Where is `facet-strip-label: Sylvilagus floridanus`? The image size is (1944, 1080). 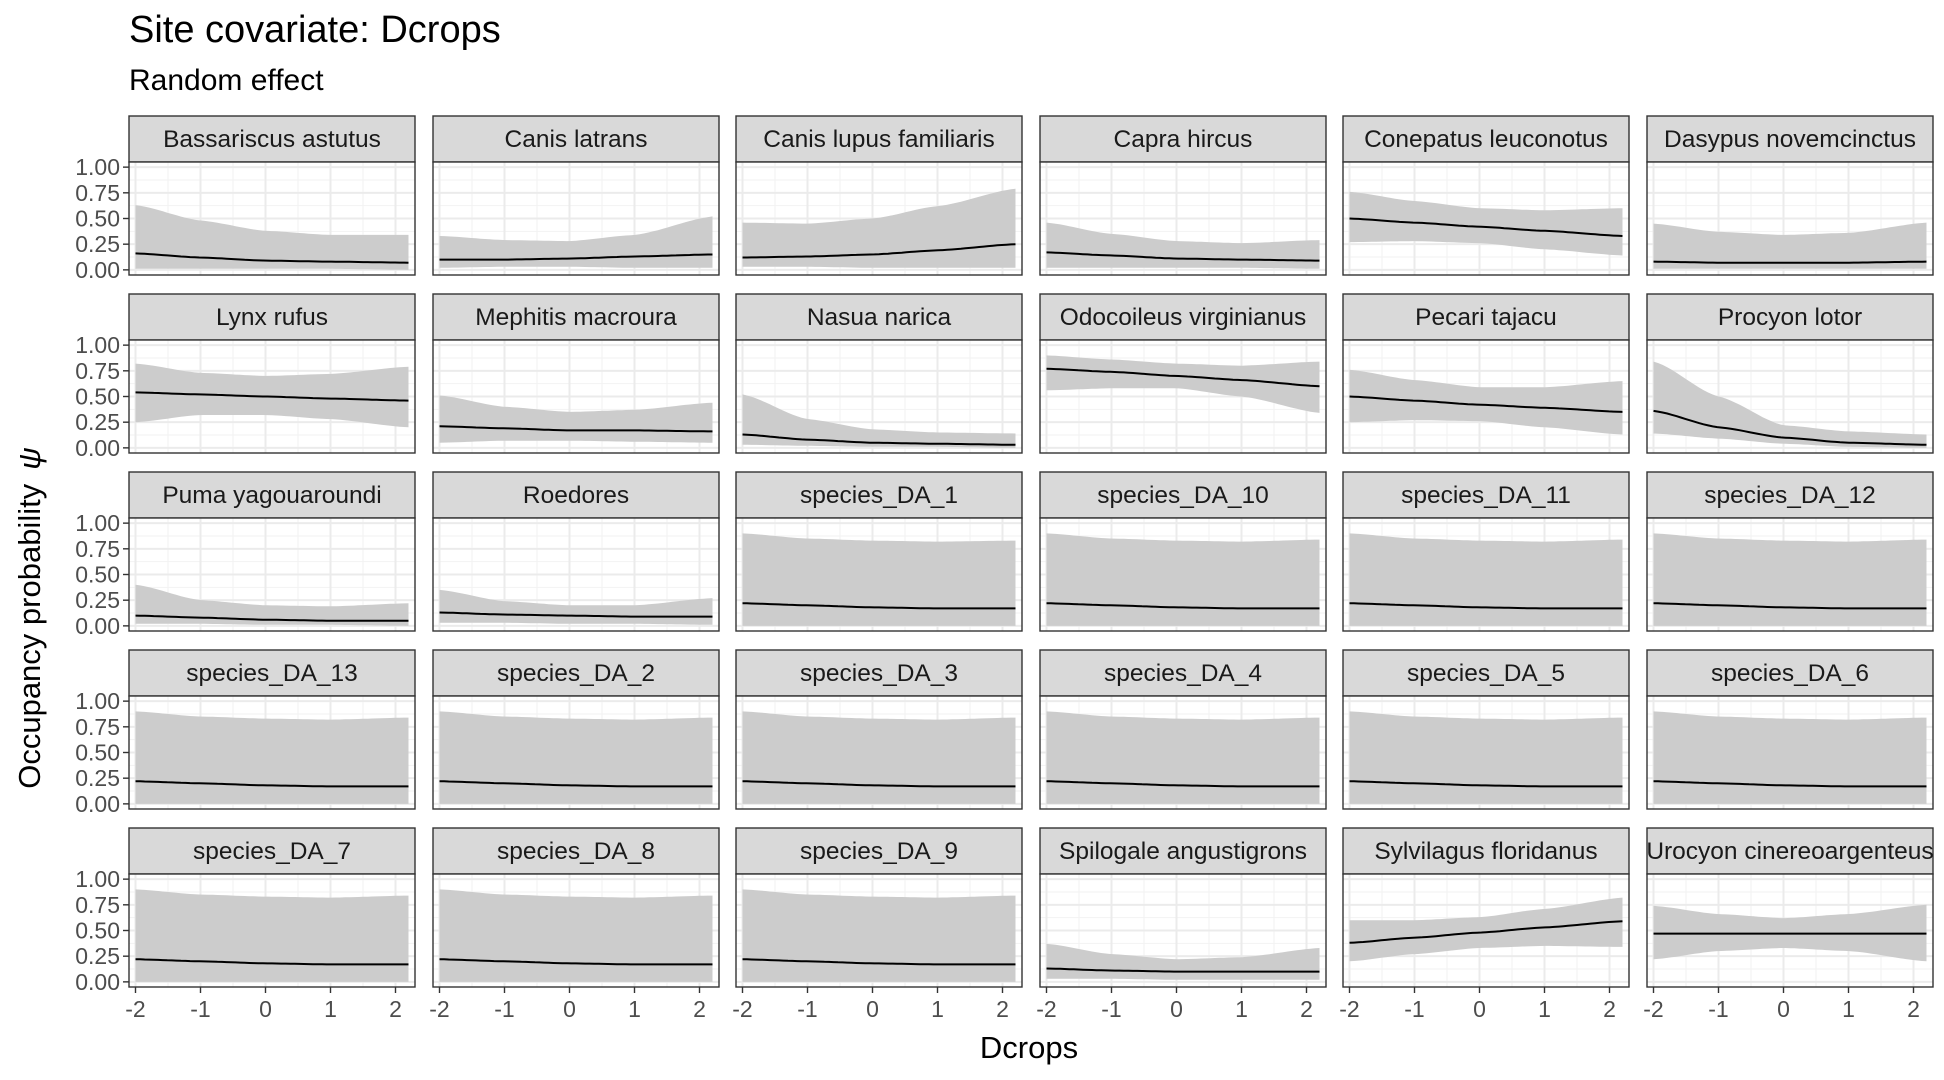
facet-strip-label: Sylvilagus floridanus is located at coordinates (1485, 851).